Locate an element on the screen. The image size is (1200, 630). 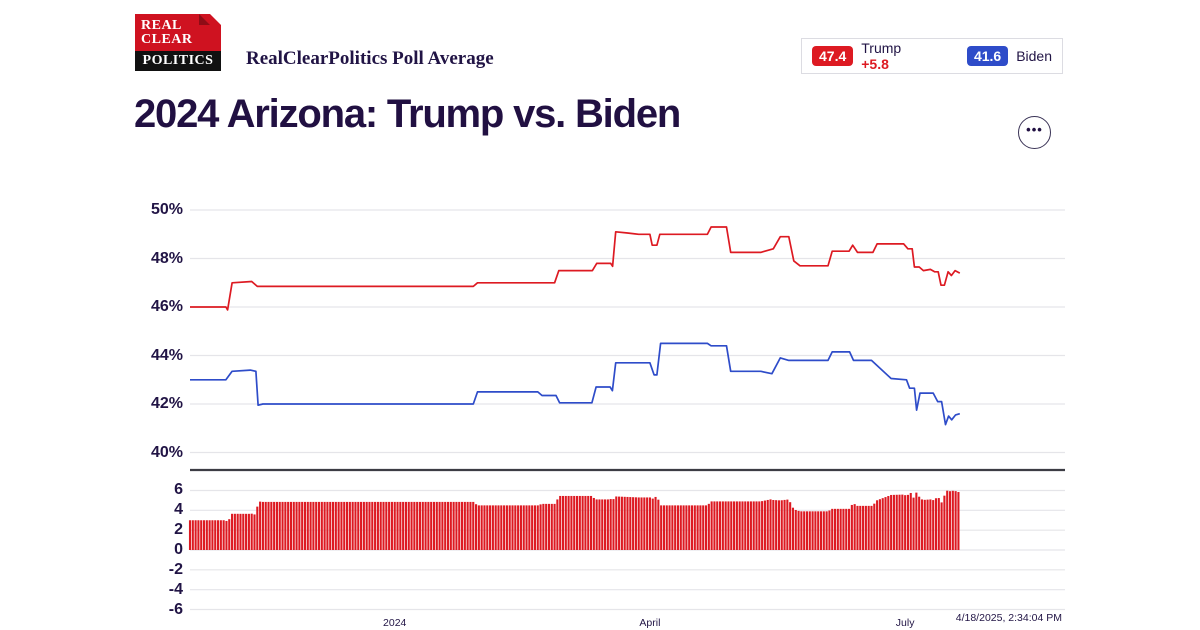
logo-fold-shadow is located at coordinates (204, 19).